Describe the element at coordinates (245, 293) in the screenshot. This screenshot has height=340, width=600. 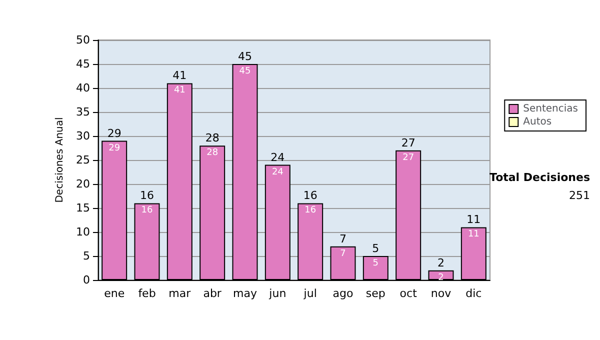
I see `x-tick-label: may` at that location.